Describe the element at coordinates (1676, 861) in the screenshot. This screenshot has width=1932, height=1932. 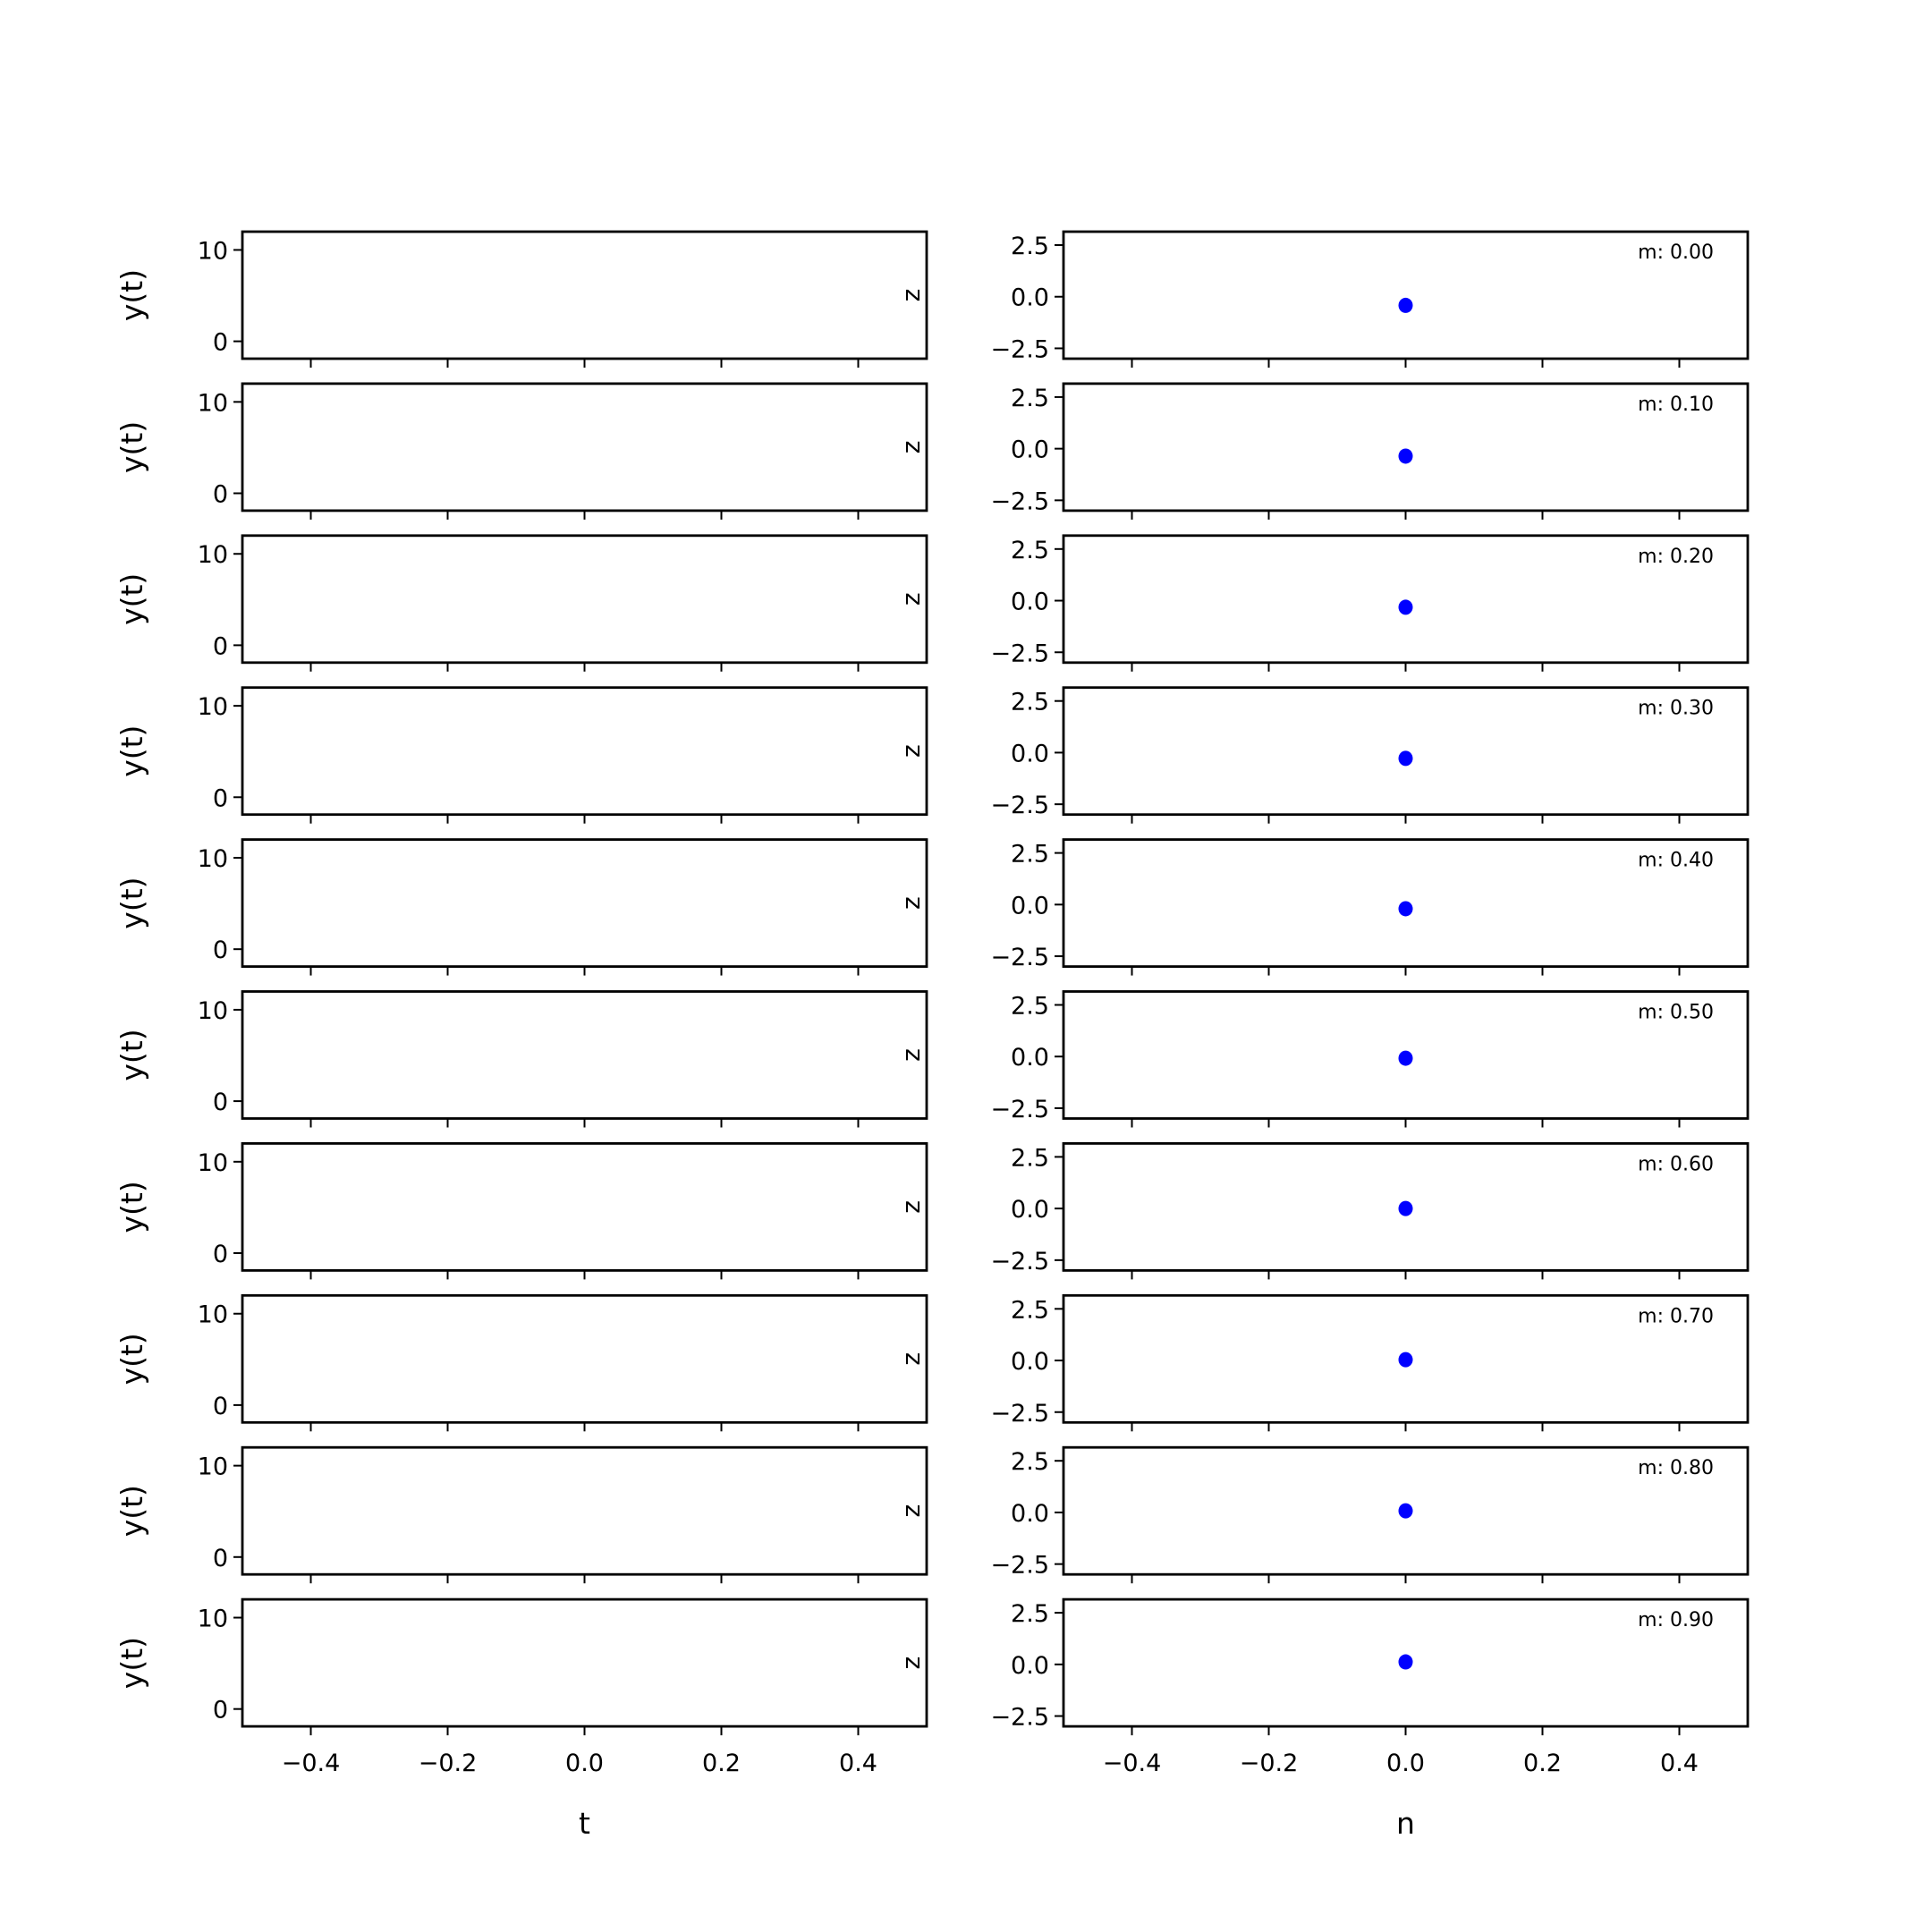
I see `m-annotation: m: 0.40` at that location.